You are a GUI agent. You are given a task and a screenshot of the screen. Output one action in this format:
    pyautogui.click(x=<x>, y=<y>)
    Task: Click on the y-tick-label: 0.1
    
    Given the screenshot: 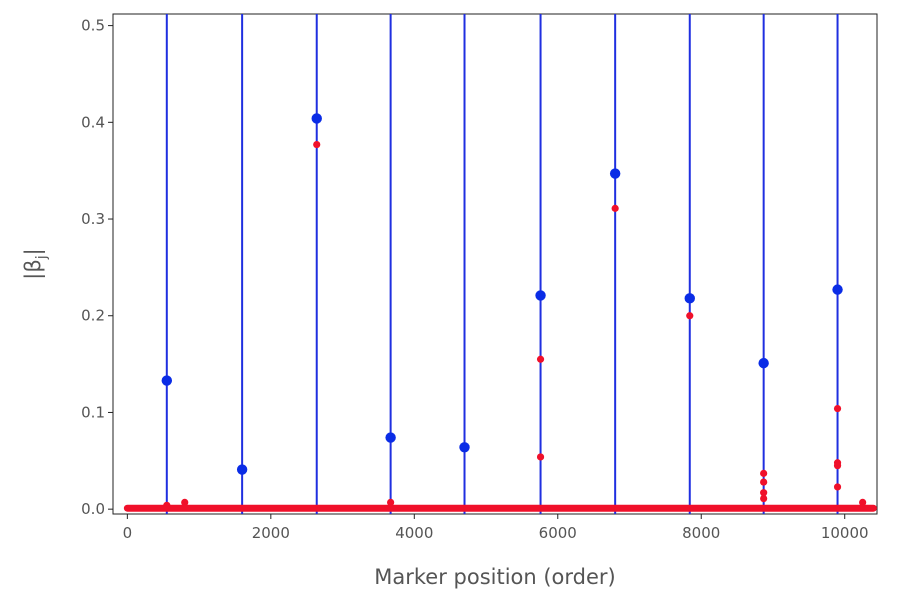 What is the action you would take?
    pyautogui.click(x=93, y=412)
    